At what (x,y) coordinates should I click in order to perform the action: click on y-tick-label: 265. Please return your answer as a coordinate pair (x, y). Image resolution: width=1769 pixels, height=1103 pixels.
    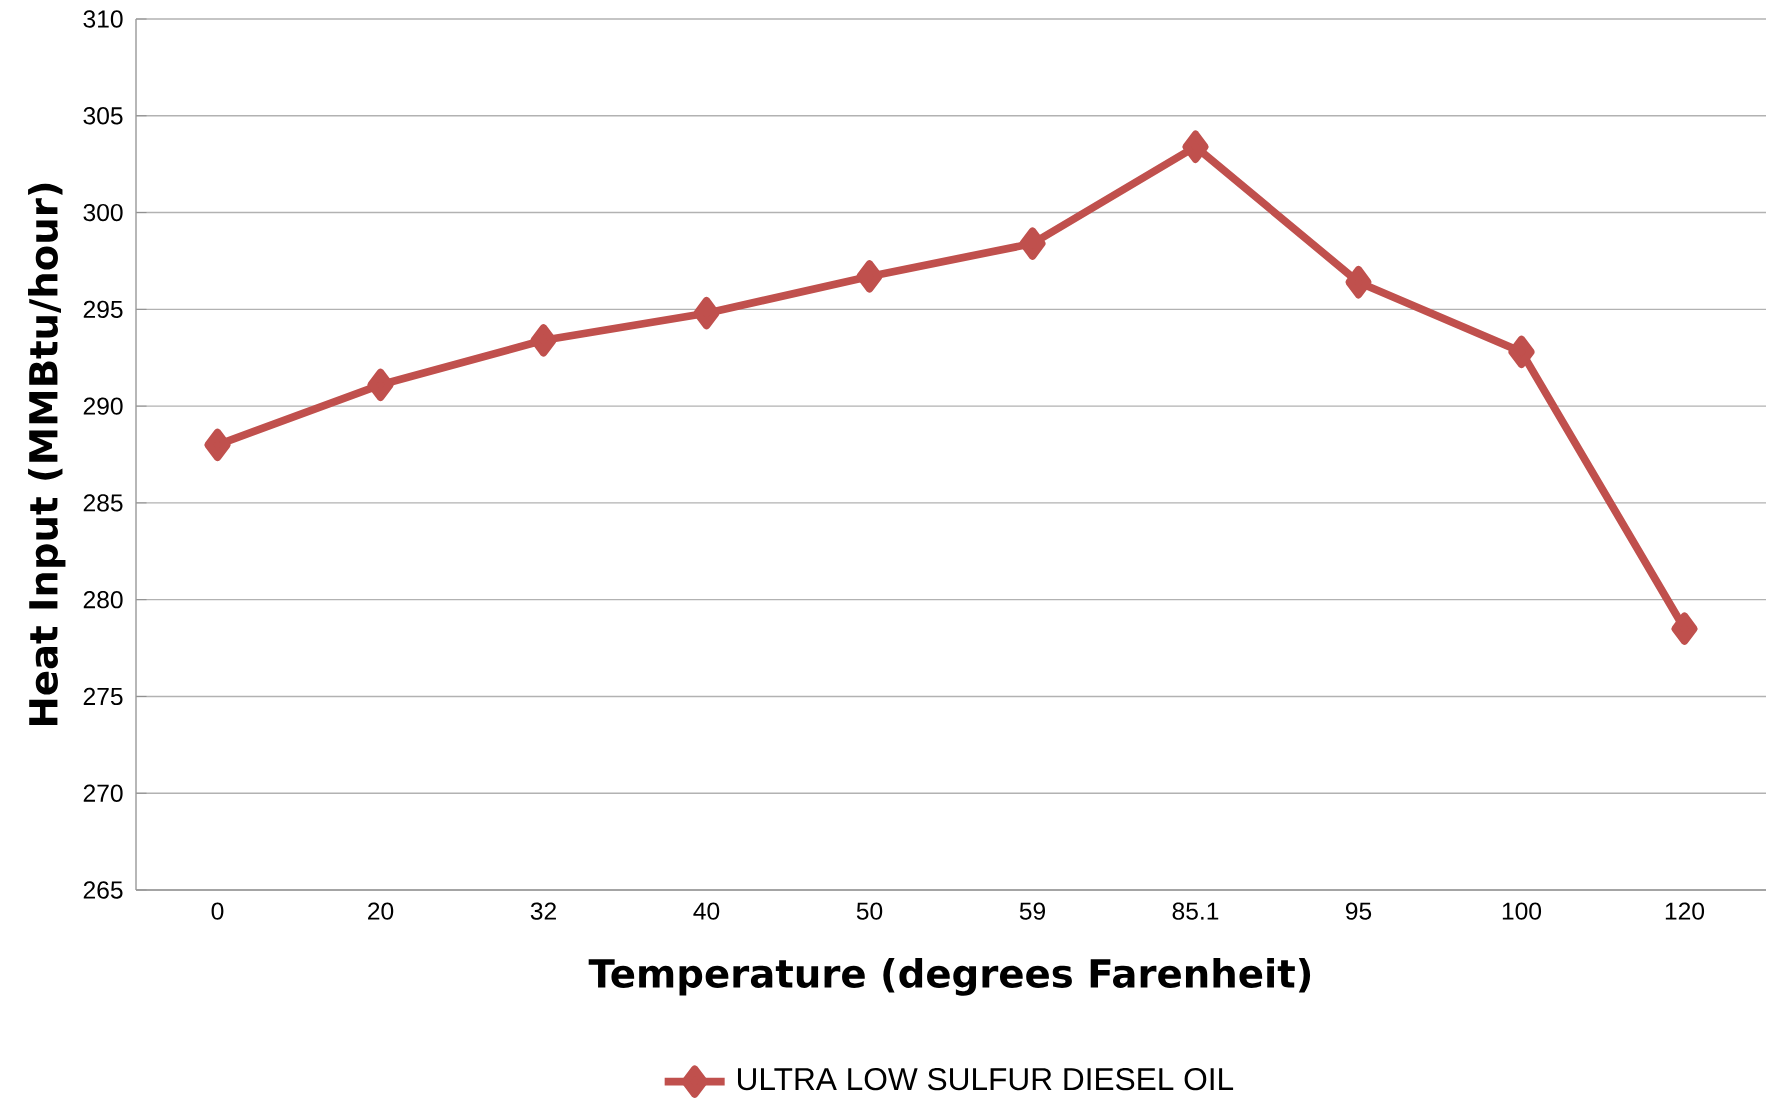
    Looking at the image, I should click on (103, 890).